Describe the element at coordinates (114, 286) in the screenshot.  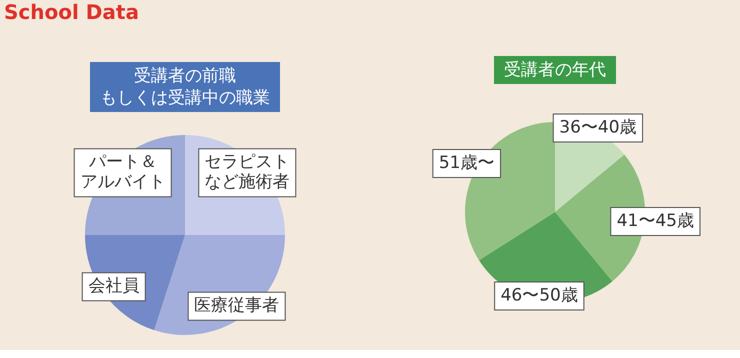
I see `slice-label: 会社員` at that location.